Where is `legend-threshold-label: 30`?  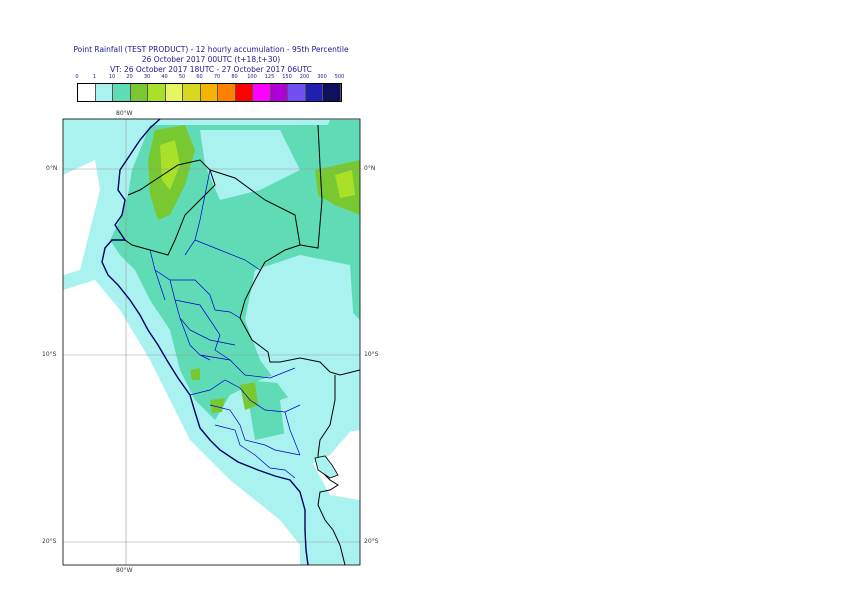 legend-threshold-label: 30 is located at coordinates (147, 77).